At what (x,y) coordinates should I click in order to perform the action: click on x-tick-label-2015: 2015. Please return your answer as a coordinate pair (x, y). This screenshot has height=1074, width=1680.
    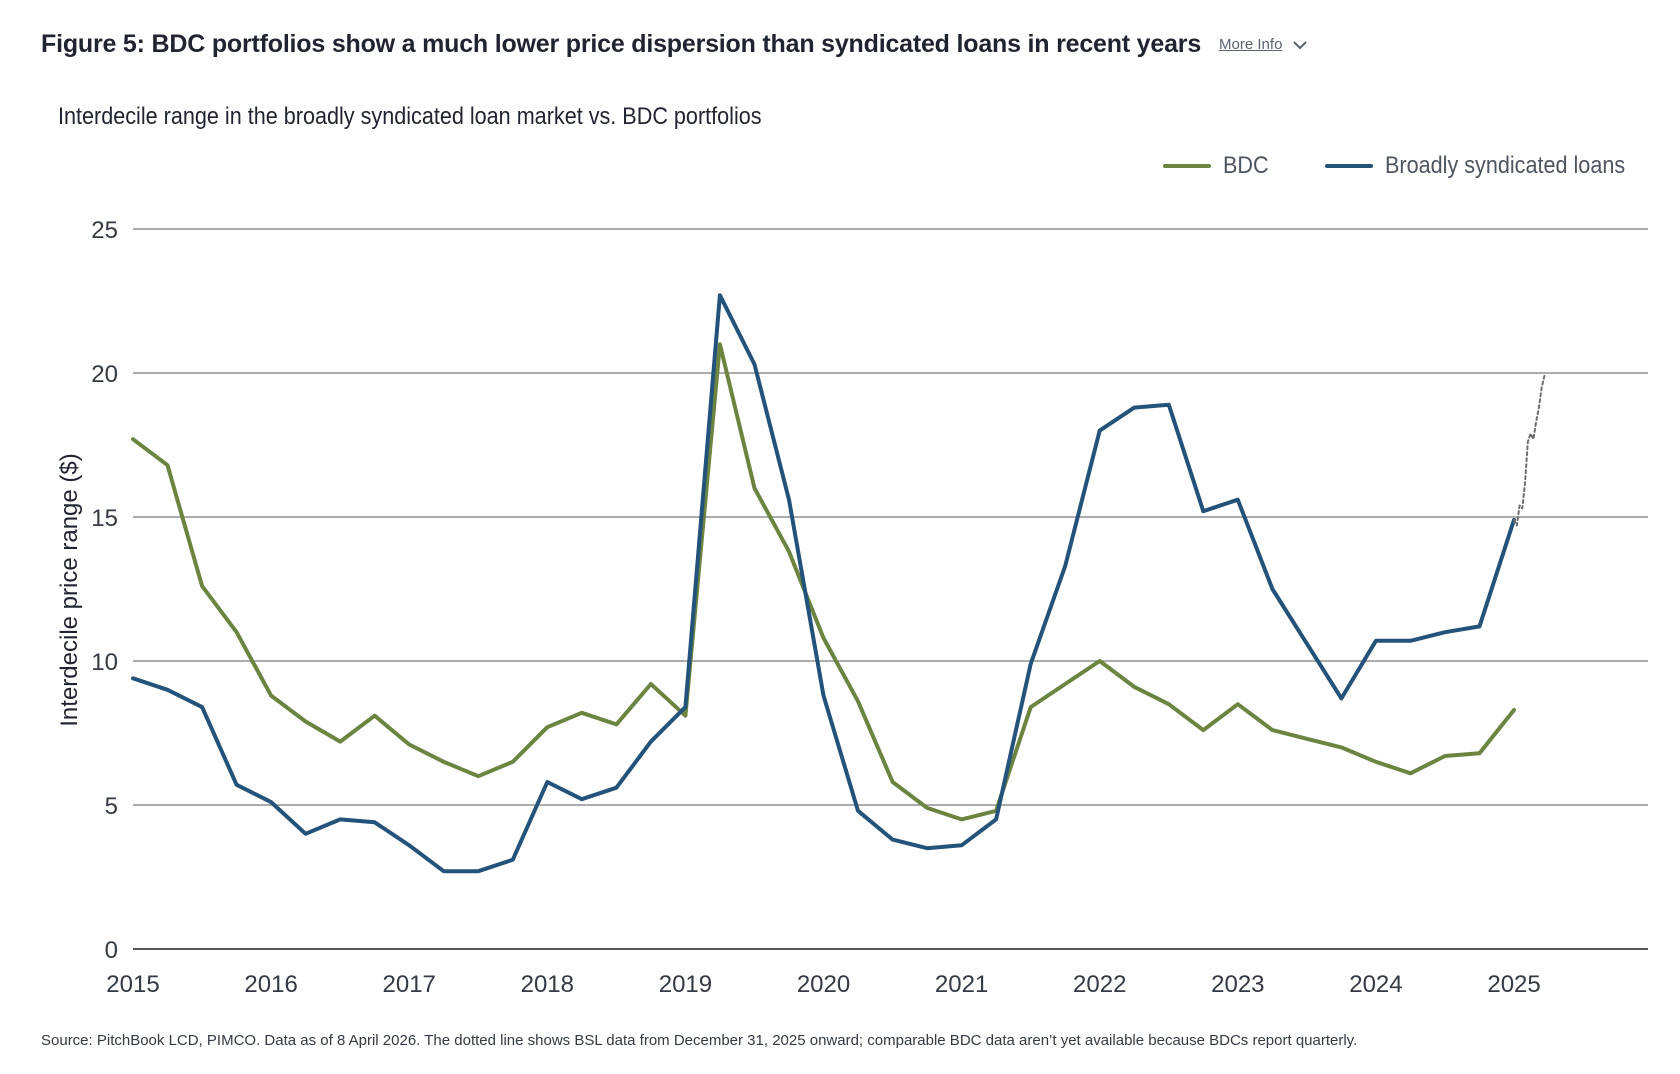
    Looking at the image, I should click on (132, 984).